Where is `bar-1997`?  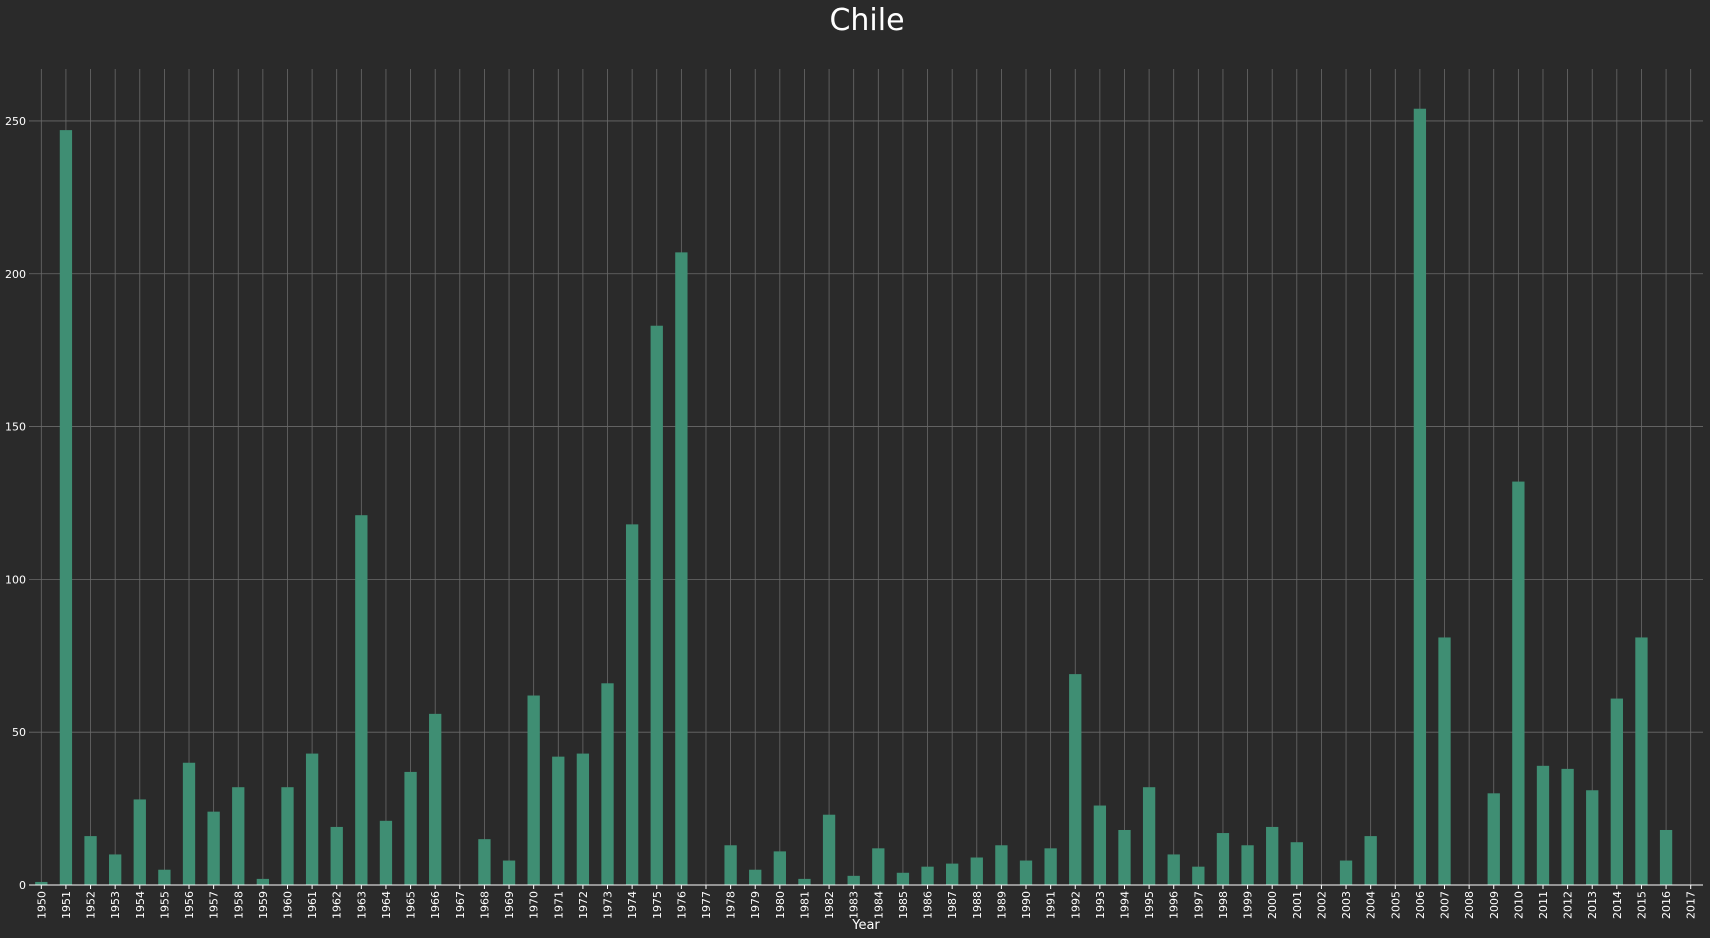
bar-1997 is located at coordinates (1198, 875).